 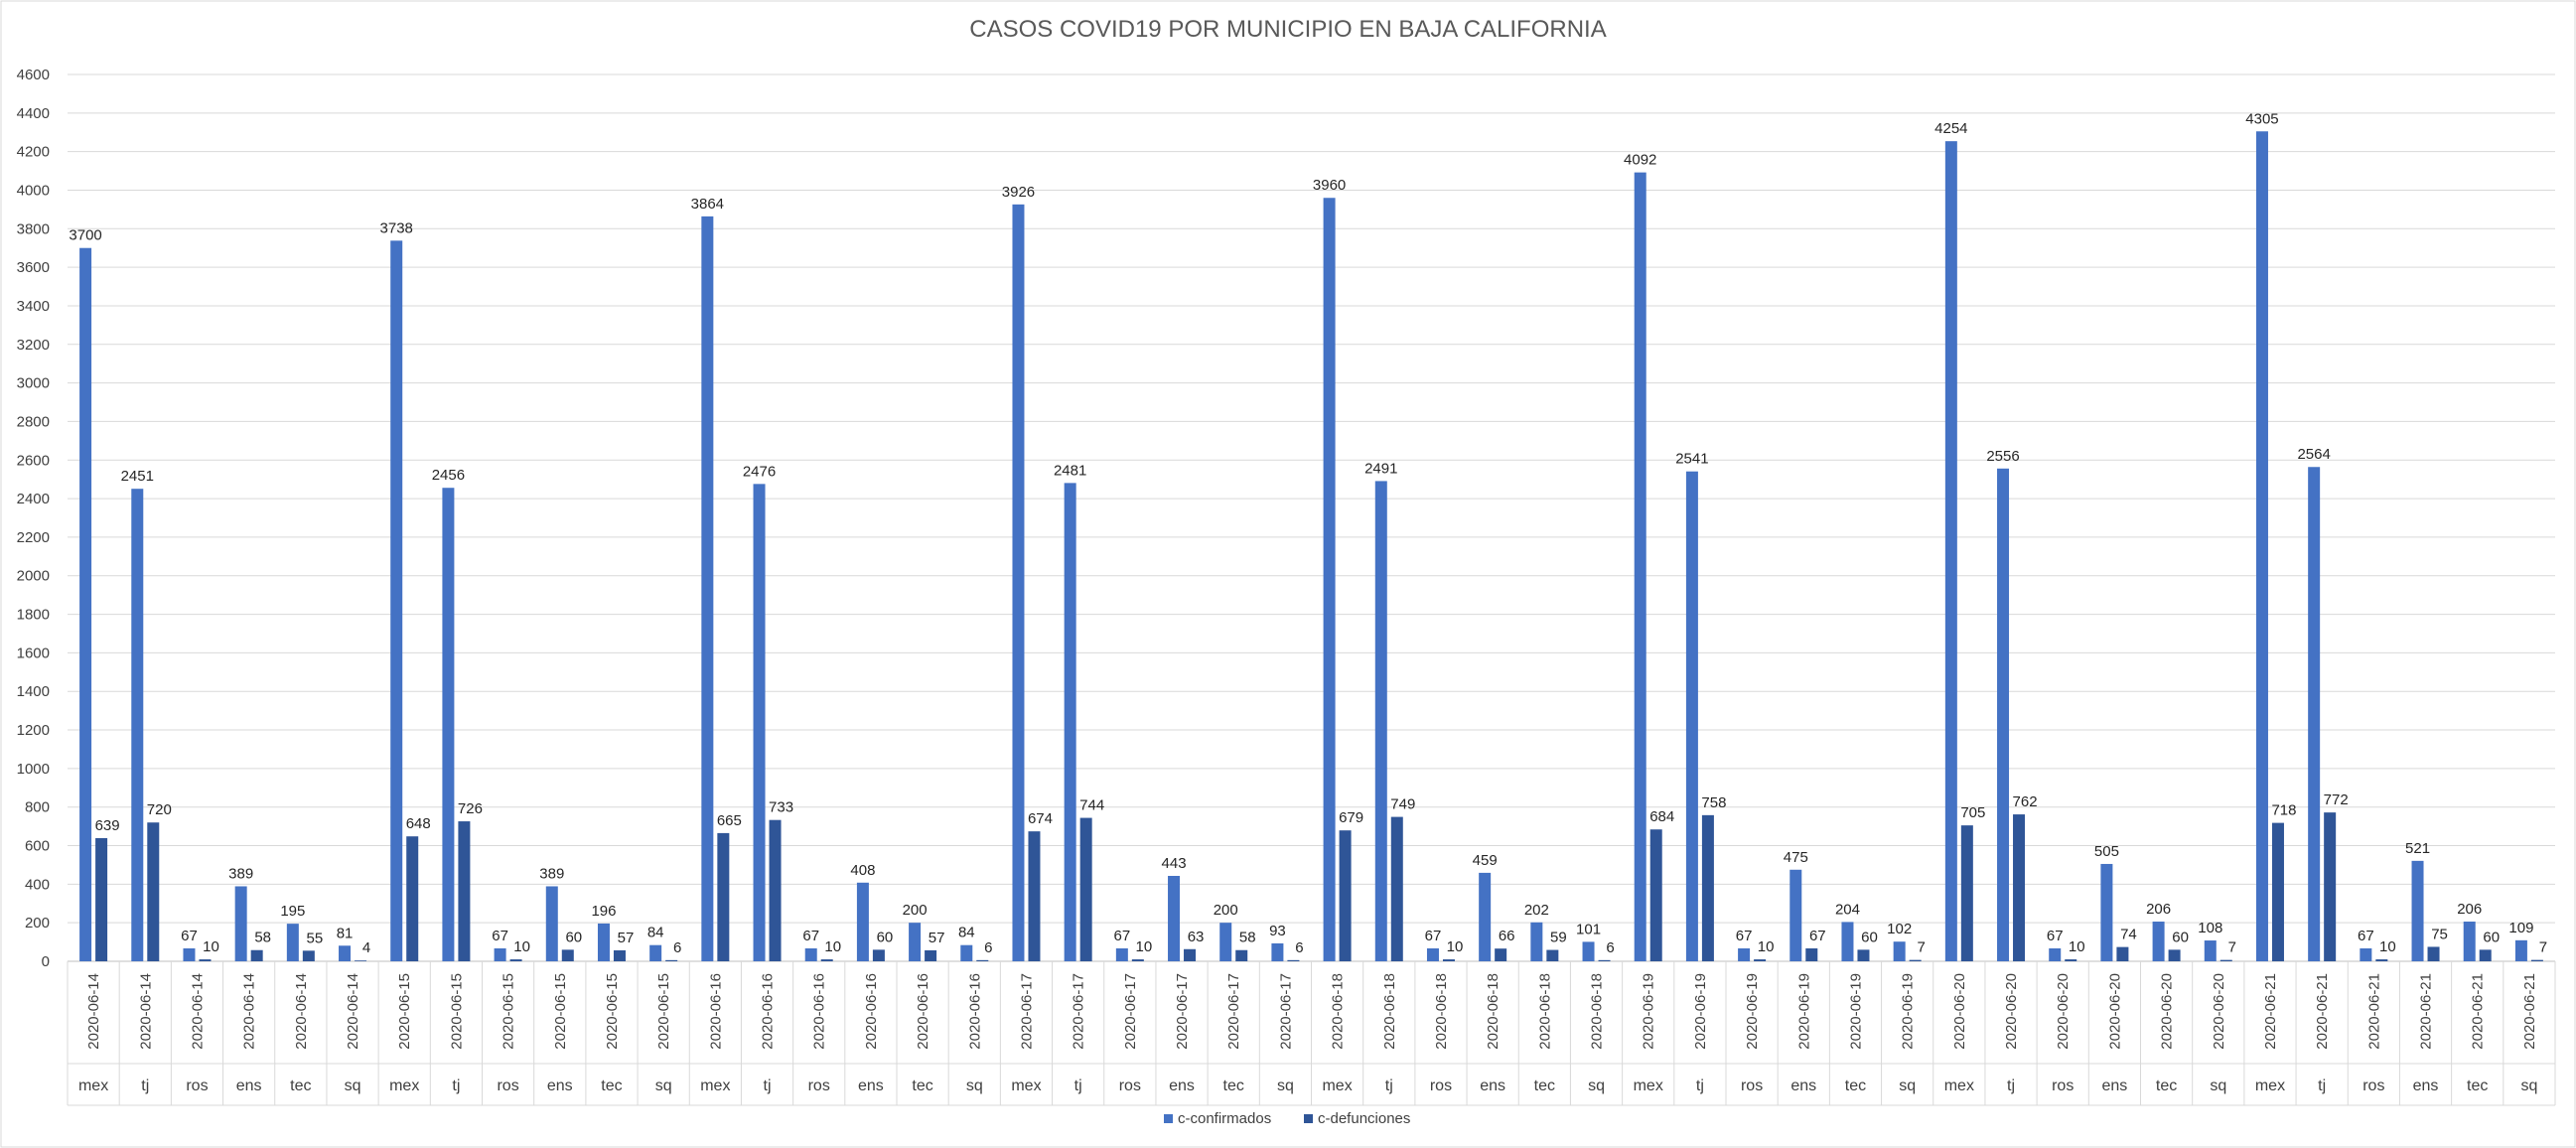 What do you see at coordinates (1351, 817) in the screenshot?
I see `data-label-c-defunciones: 679` at bounding box center [1351, 817].